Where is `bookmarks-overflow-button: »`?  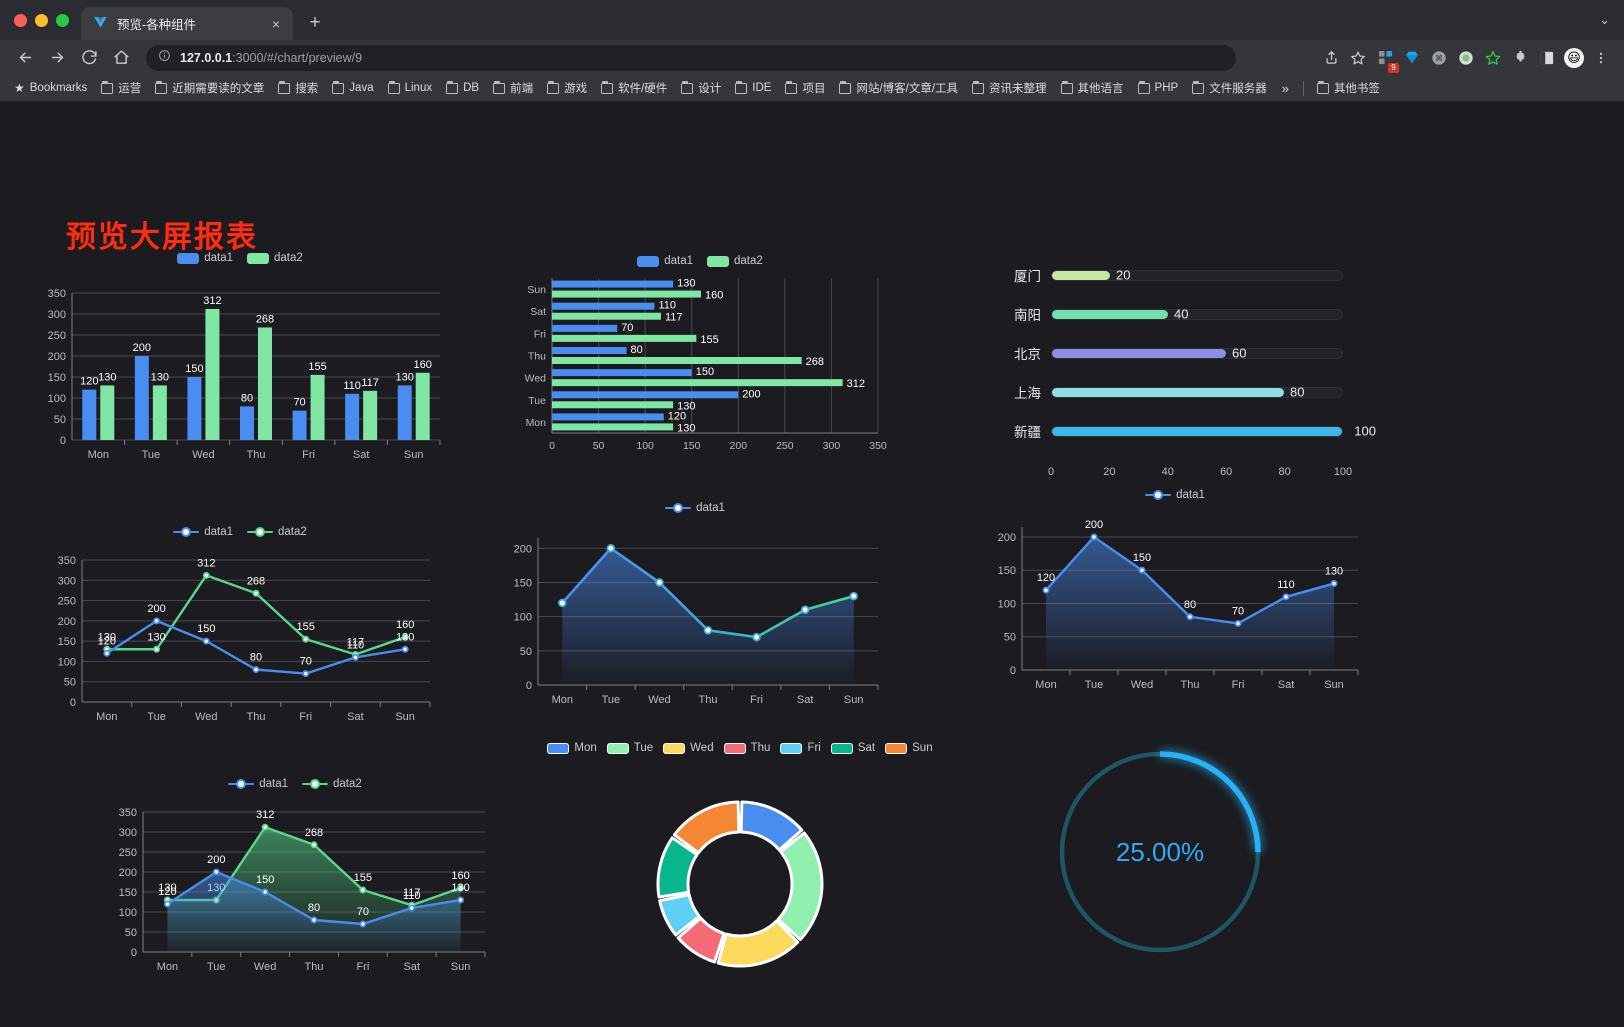
bookmarks-overflow-button: » is located at coordinates (1285, 88).